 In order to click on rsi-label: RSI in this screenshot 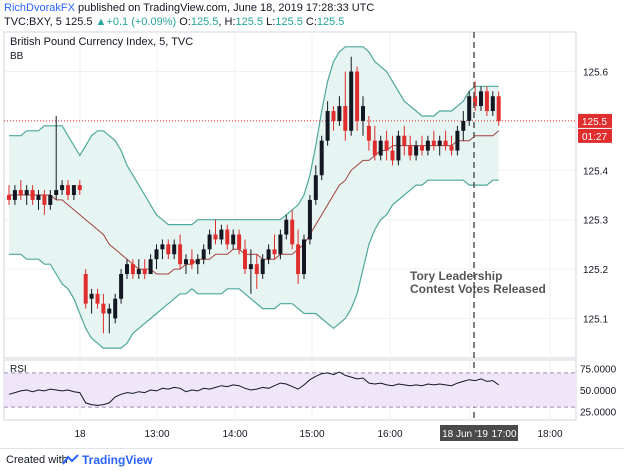, I will do `click(18, 369)`.